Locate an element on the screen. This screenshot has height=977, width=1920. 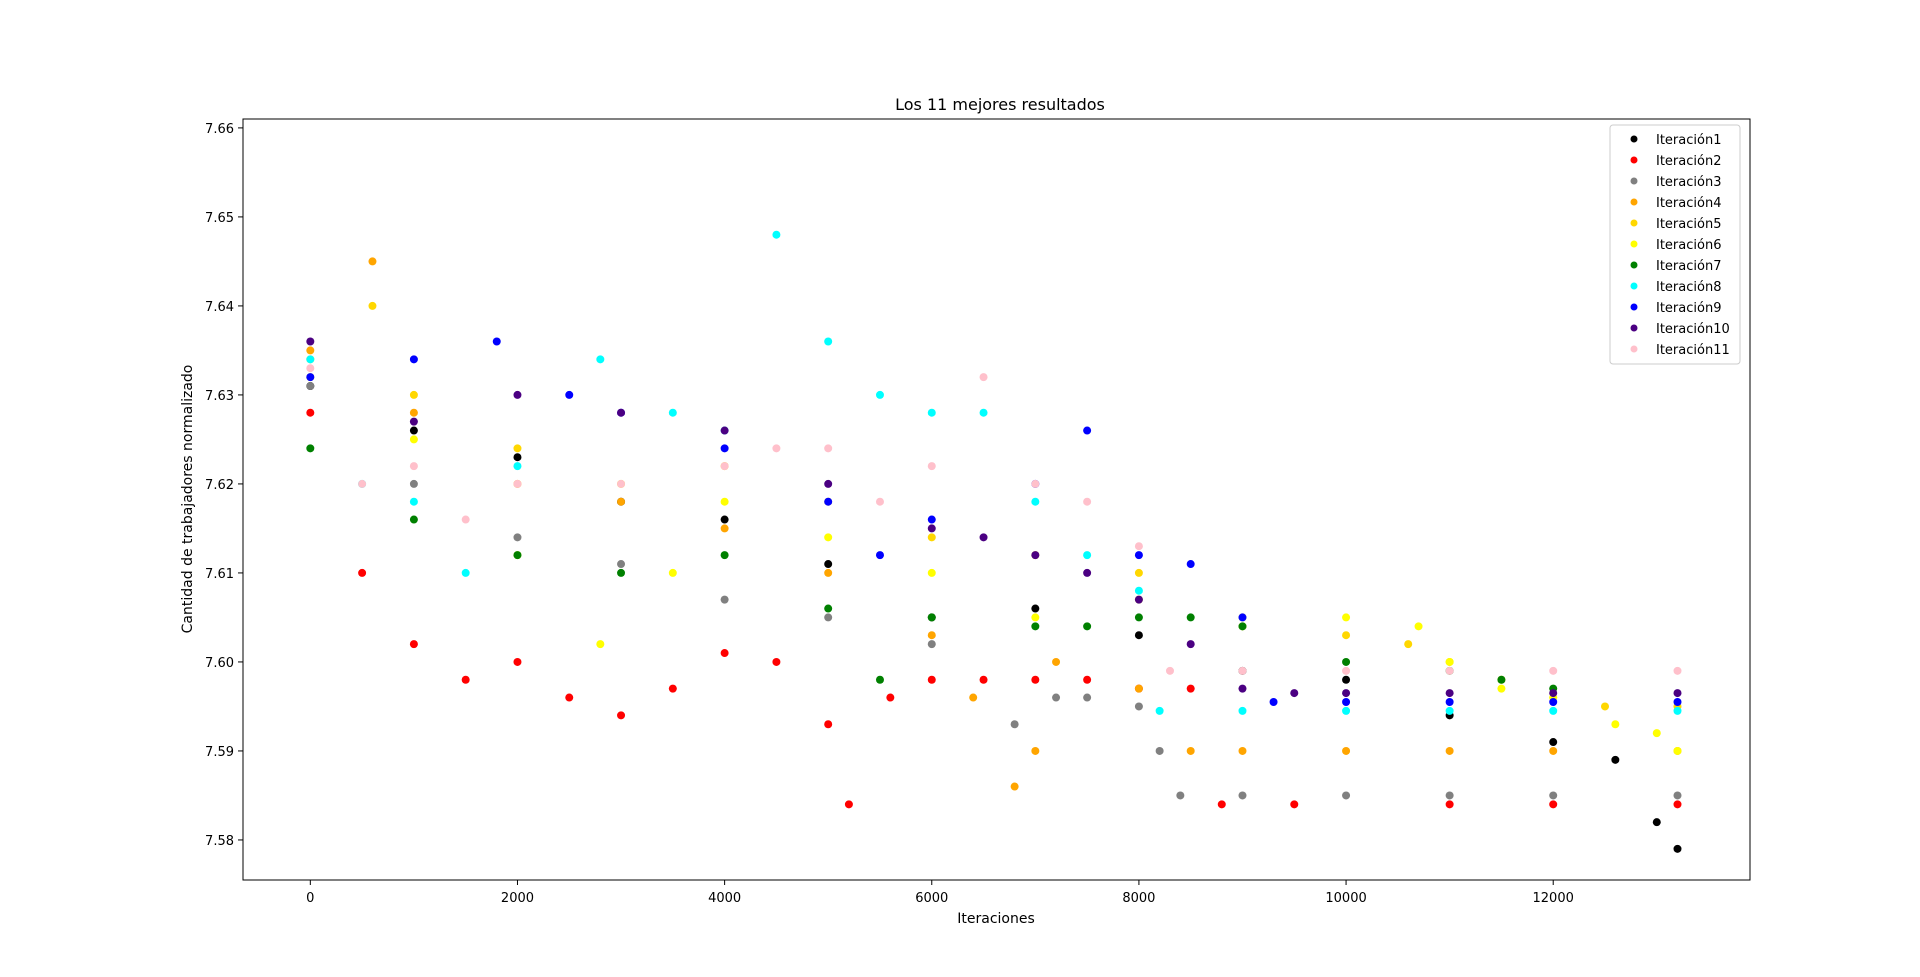
y-tick-label: 7.61 is located at coordinates (219, 574).